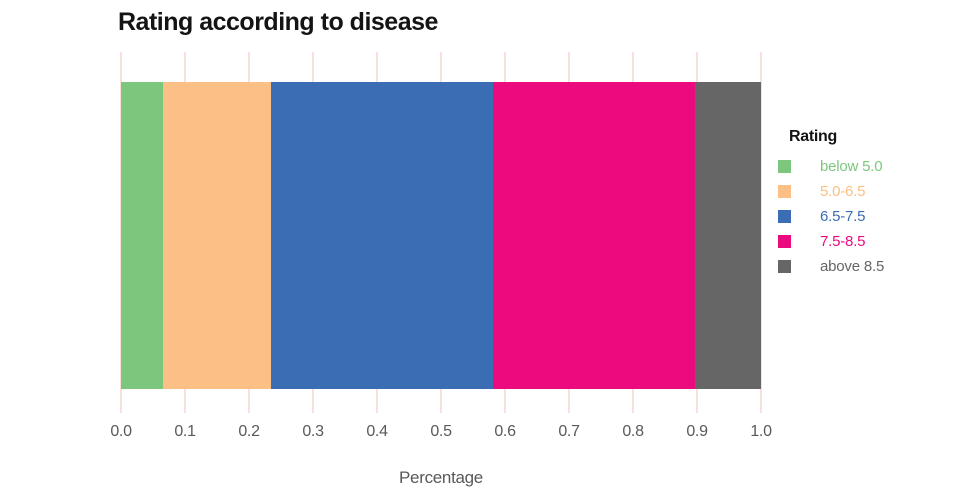 The height and width of the screenshot is (500, 960). What do you see at coordinates (142, 235) in the screenshot?
I see `bar-segment-below-5.0` at bounding box center [142, 235].